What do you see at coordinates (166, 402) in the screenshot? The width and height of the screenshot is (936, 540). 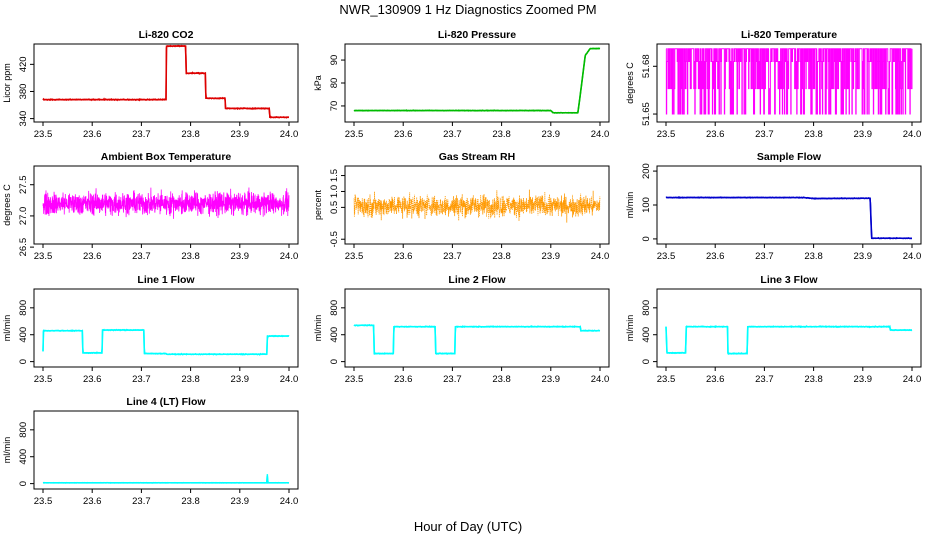 I see `panel-title: Line 4 (LT) Flow` at bounding box center [166, 402].